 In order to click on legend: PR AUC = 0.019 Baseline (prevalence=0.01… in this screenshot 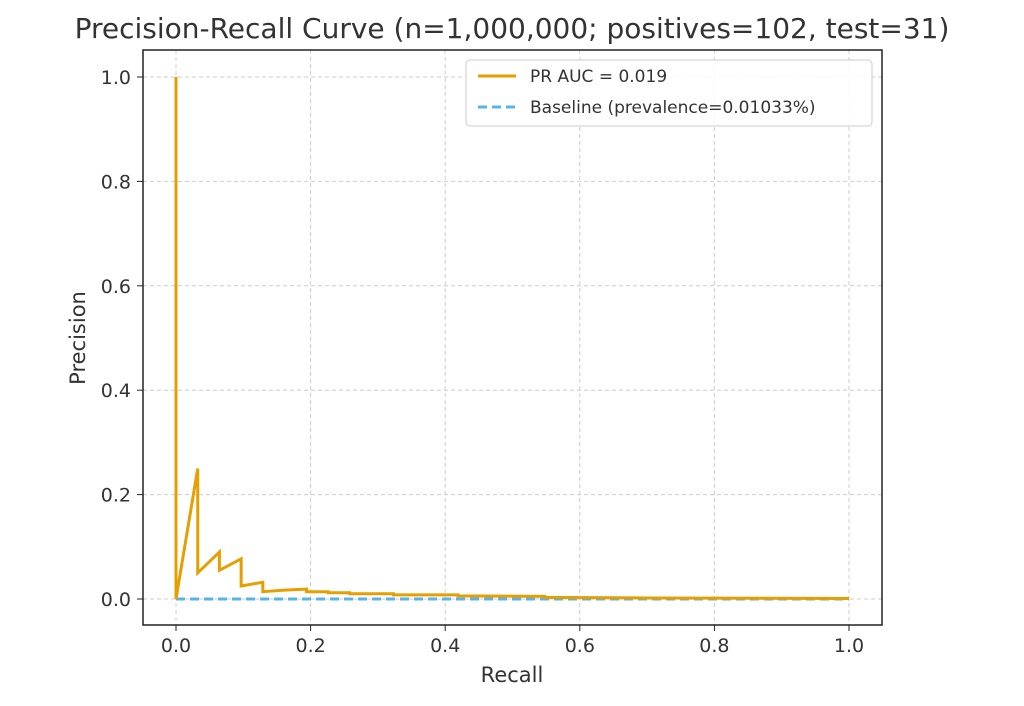, I will do `click(669, 93)`.